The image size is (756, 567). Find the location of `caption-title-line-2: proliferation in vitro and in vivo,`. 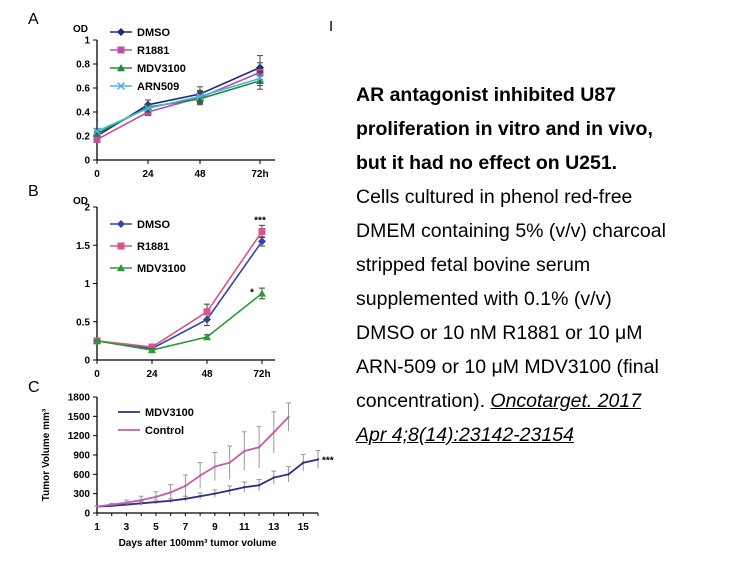

caption-title-line-2: proliferation in vitro and in vivo, is located at coordinates (504, 129).